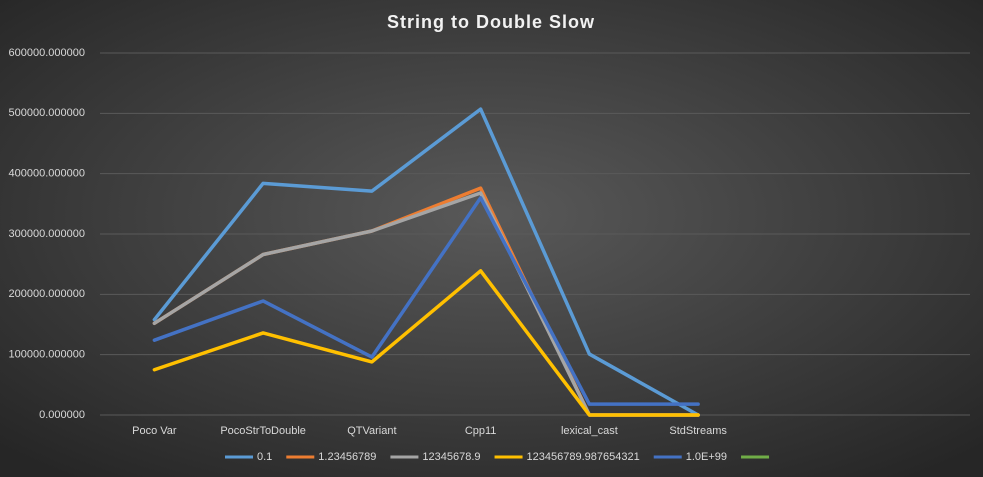  What do you see at coordinates (706, 457) in the screenshot?
I see `legend-label: 1.0E+99` at bounding box center [706, 457].